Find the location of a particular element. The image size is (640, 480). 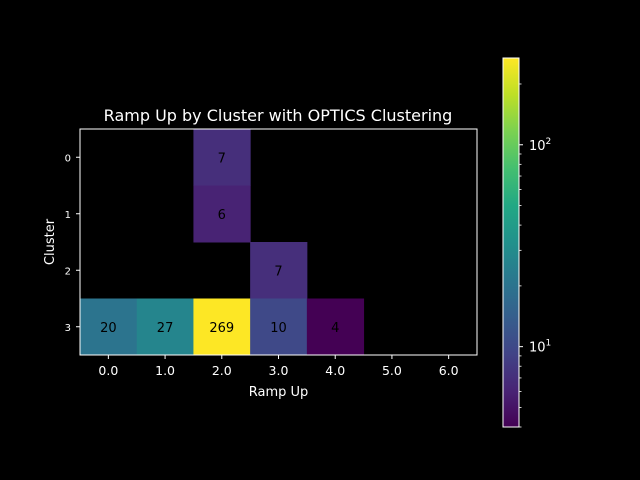

y-tick-label: 1 is located at coordinates (68, 215).